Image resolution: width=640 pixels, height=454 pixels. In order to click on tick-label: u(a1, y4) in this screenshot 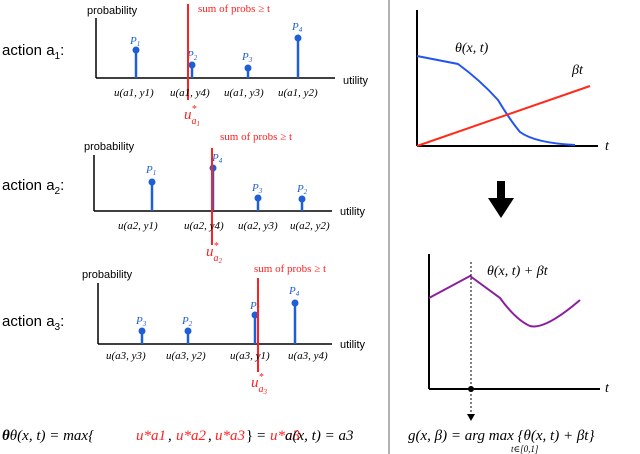, I will do `click(190, 93)`.